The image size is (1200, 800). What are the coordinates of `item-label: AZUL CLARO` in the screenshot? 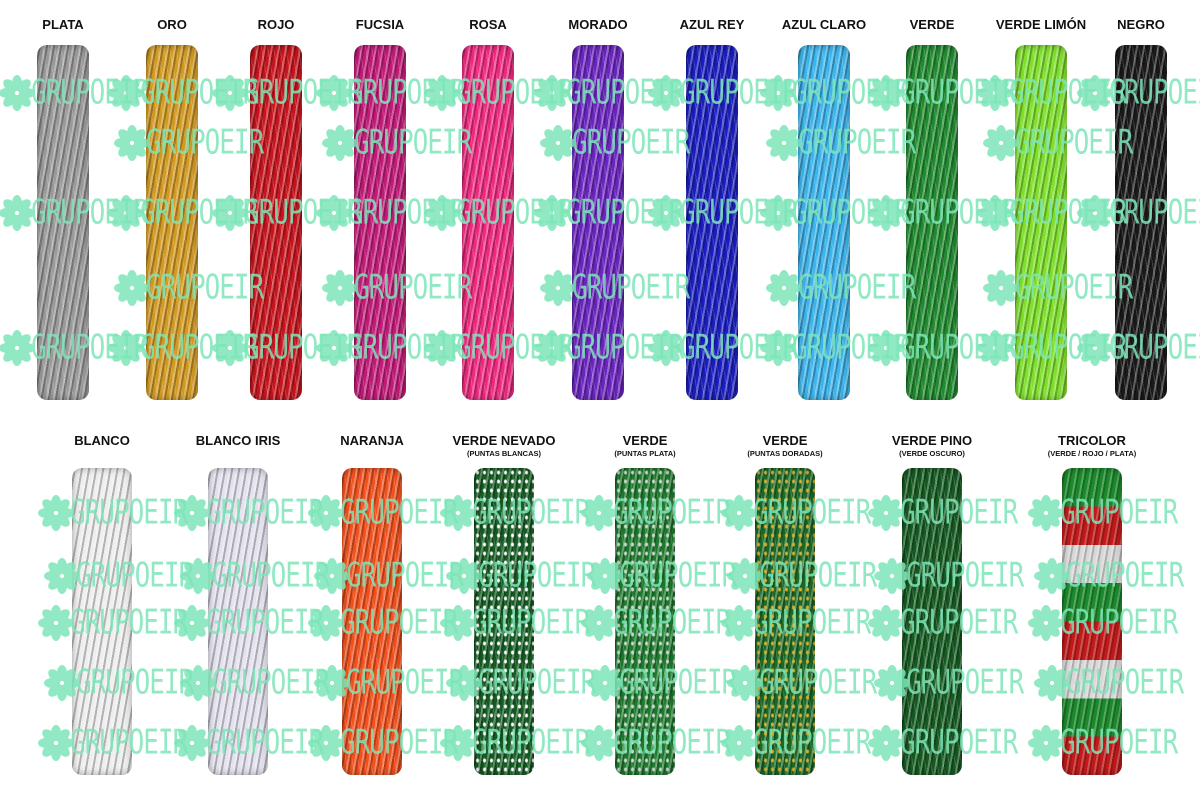 It's located at (824, 24).